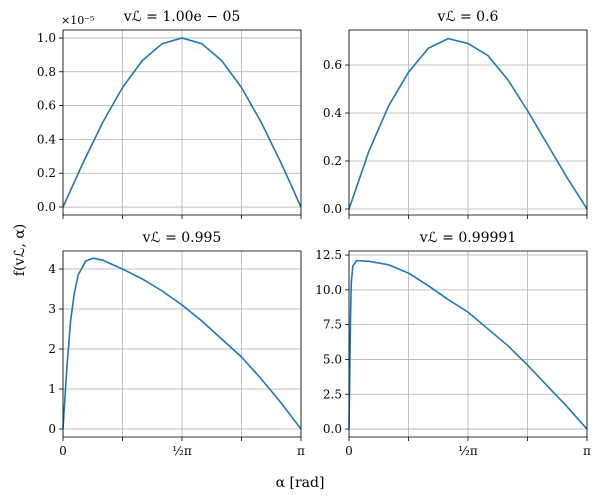 The height and width of the screenshot is (500, 600). Describe the element at coordinates (332, 359) in the screenshot. I see `y-tick-label: 5.0` at that location.